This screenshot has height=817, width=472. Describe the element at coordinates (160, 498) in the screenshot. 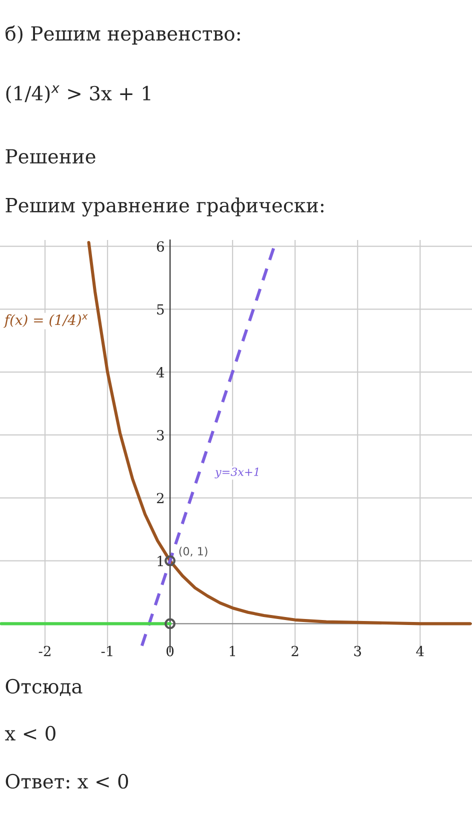

I see `y-tick-label: 2` at that location.